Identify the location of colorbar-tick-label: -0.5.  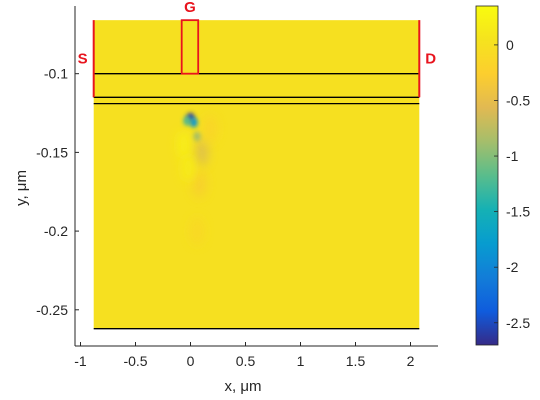
(518, 100).